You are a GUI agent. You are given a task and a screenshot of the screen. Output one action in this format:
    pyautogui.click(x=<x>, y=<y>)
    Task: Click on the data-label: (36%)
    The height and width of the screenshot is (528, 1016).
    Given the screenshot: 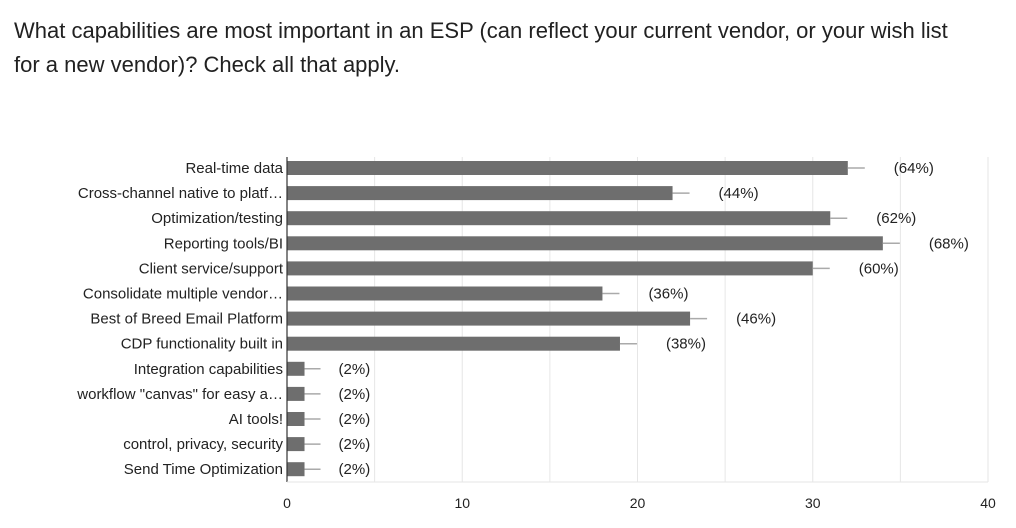 What is the action you would take?
    pyautogui.click(x=668, y=294)
    